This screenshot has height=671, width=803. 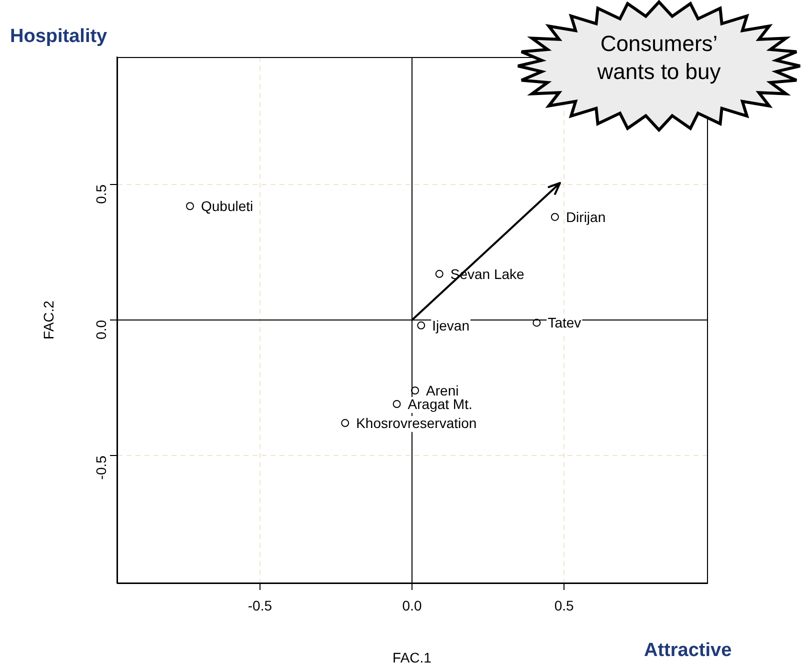 What do you see at coordinates (227, 206) in the screenshot?
I see `series-label: Qubuleti` at bounding box center [227, 206].